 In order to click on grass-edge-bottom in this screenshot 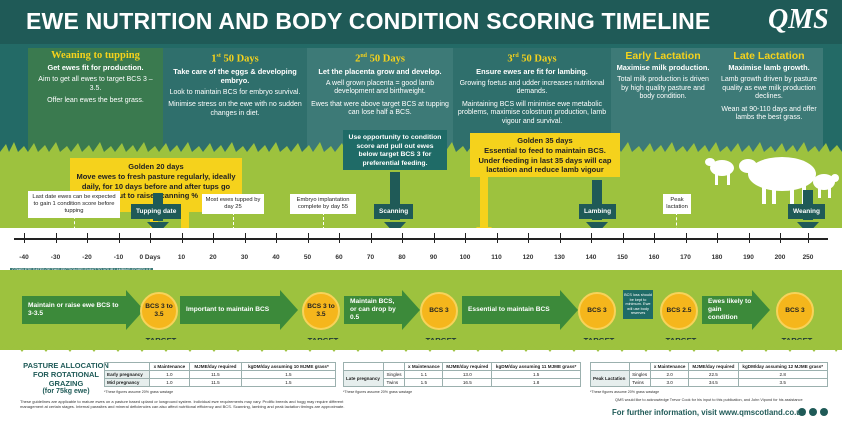, I will do `click(421, 346)`.